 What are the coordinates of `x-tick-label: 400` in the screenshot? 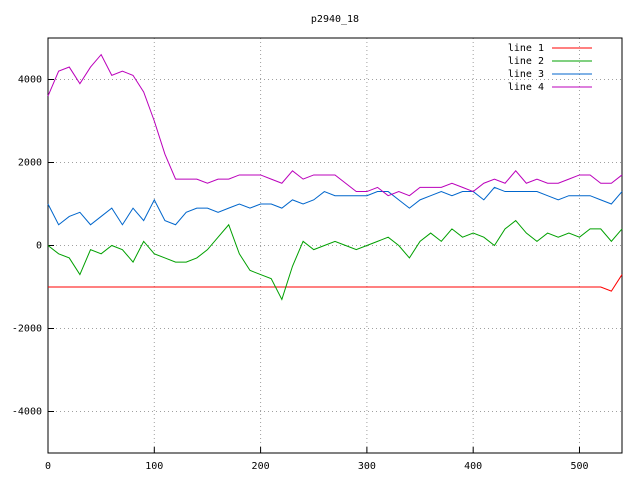 It's located at (473, 466).